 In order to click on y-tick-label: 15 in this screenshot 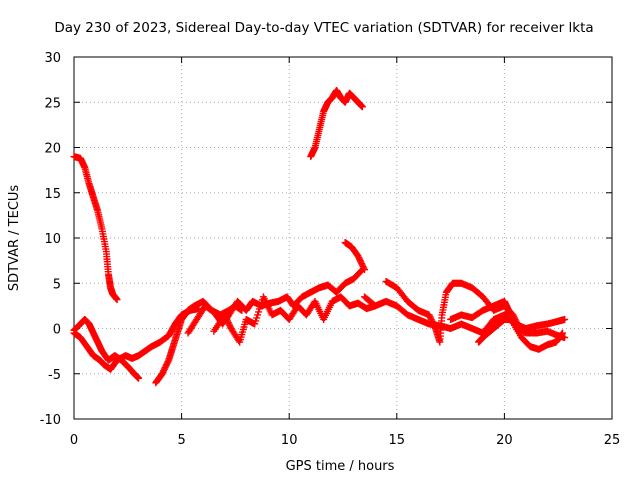, I will do `click(52, 194)`.